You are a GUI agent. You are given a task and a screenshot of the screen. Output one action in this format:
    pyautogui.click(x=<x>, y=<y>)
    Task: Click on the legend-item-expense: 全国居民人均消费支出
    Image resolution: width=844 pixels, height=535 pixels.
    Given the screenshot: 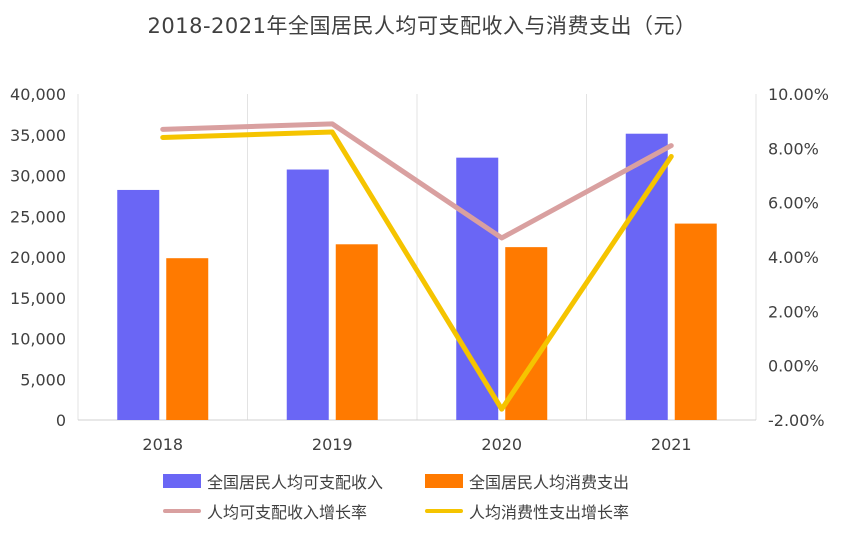 What is the action you would take?
    pyautogui.click(x=527, y=481)
    